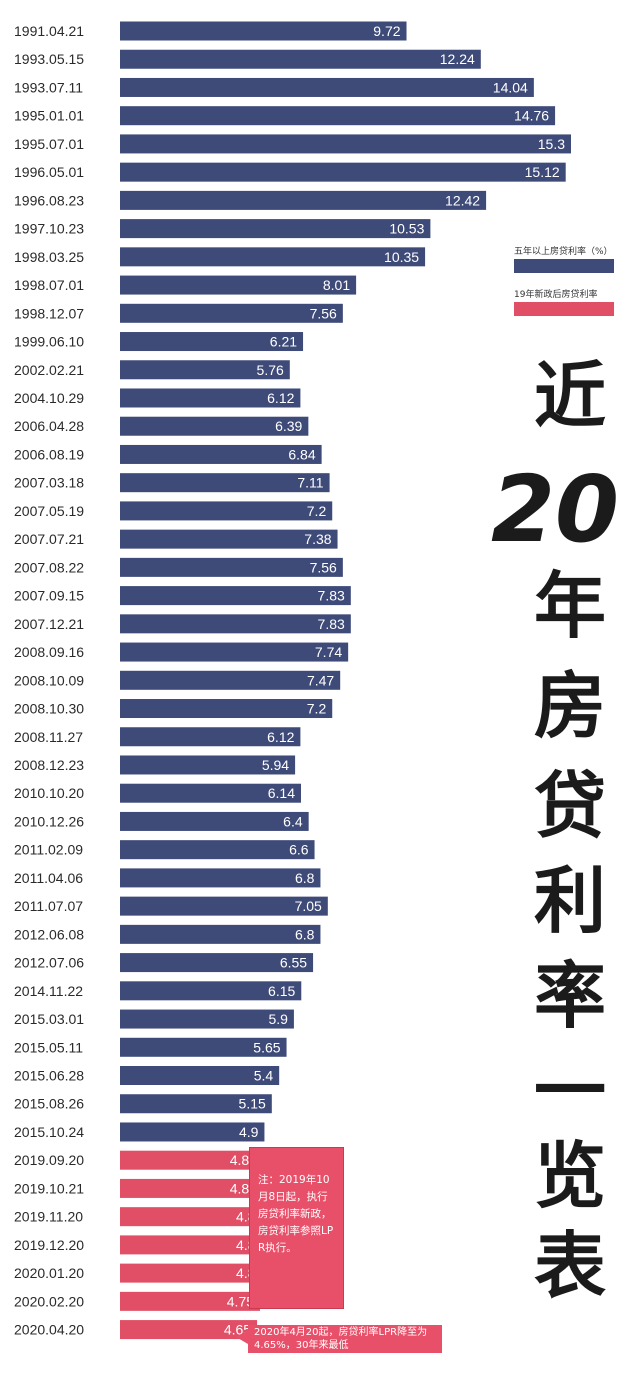 The height and width of the screenshot is (1374, 640). I want to click on value-label: 15.12, so click(542, 172).